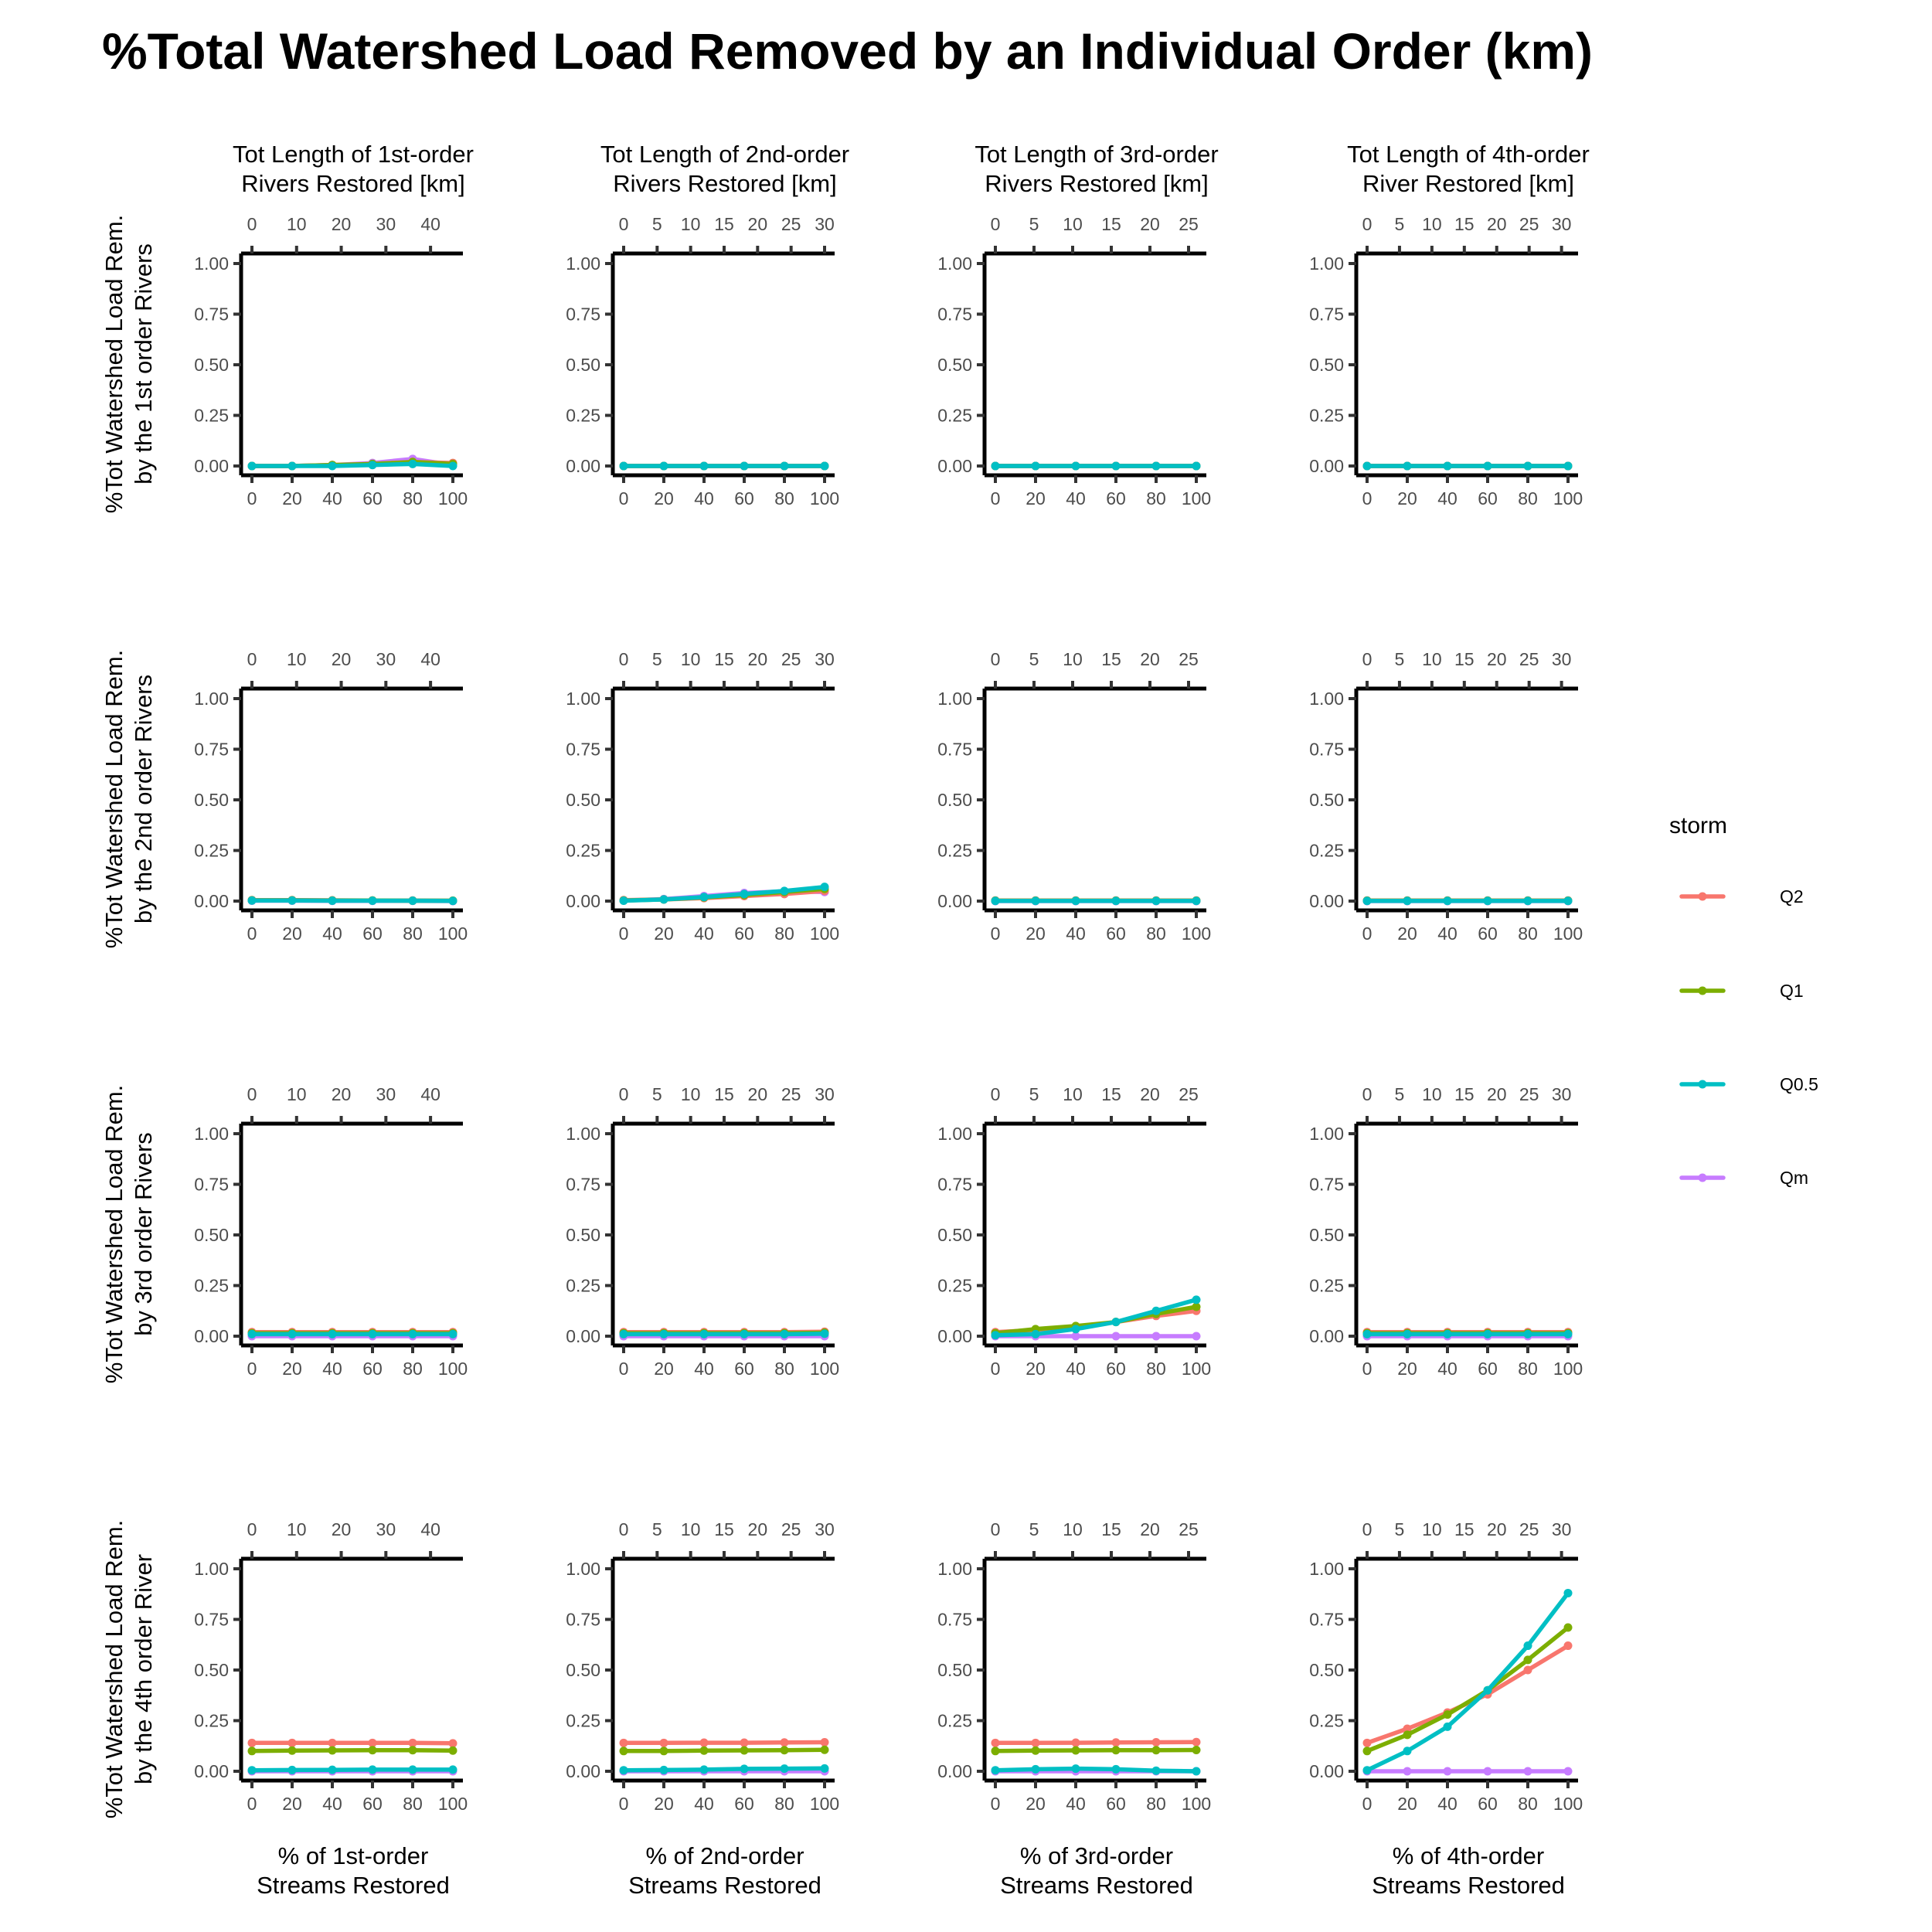 Image resolution: width=1932 pixels, height=1932 pixels. Describe the element at coordinates (144, 1669) in the screenshot. I see `y-axis-title-line2: by the 4th order River` at that location.